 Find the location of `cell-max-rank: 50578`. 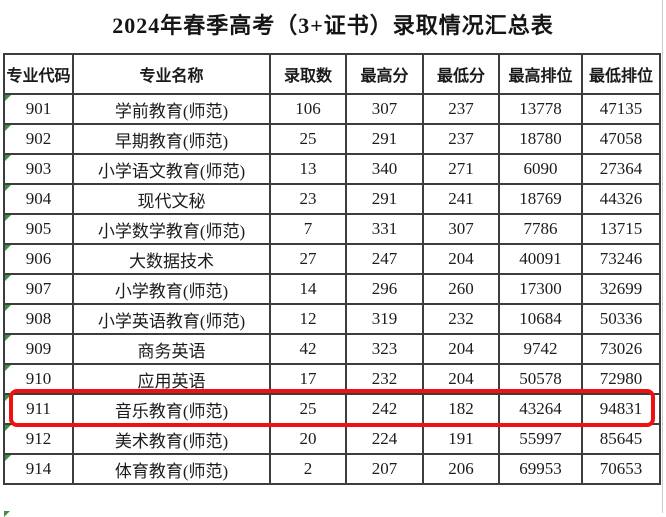

cell-max-rank: 50578 is located at coordinates (540, 379).